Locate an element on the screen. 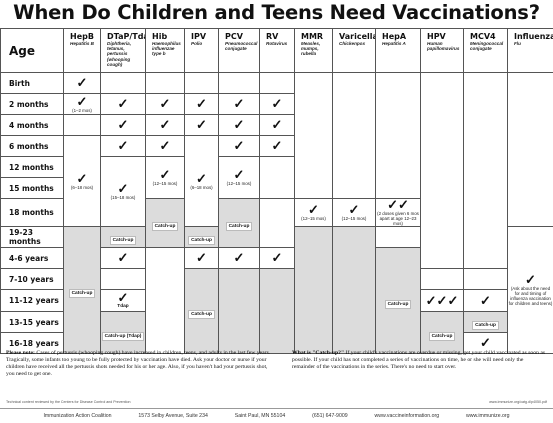 The height and width of the screenshot is (423, 553). vaccine-description: Polio is located at coordinates (197, 43).